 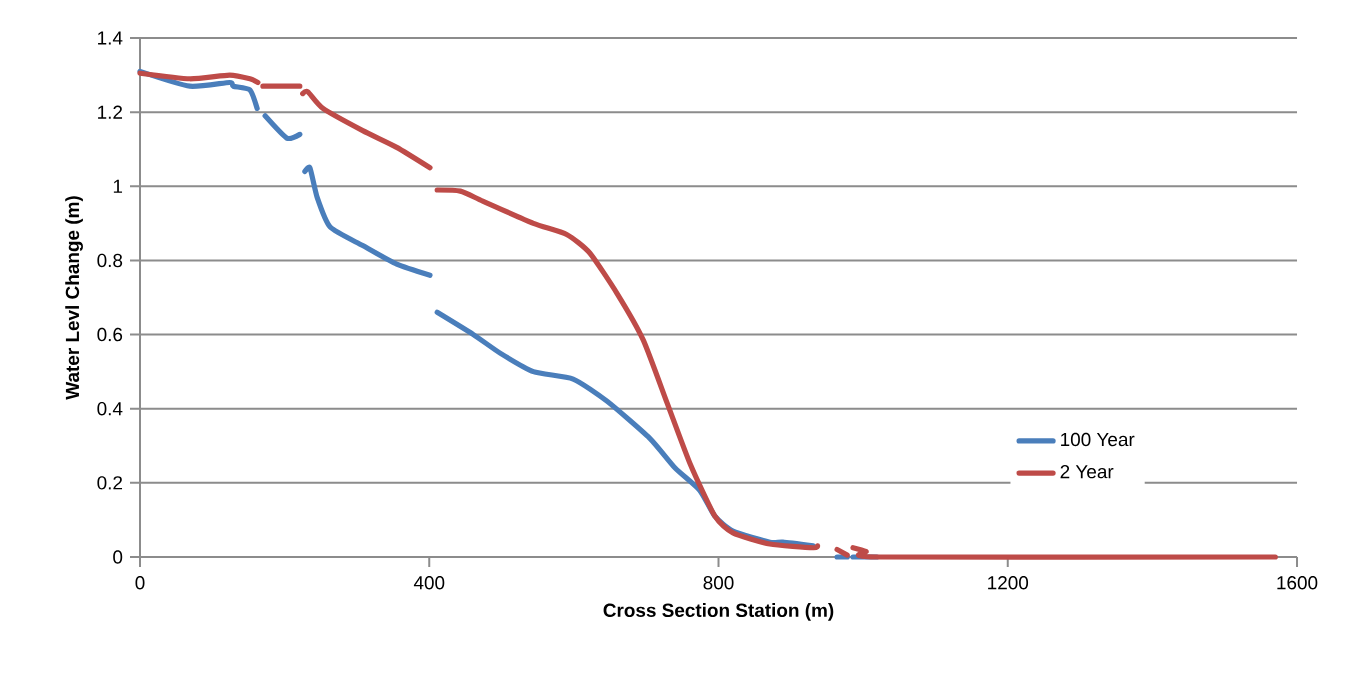 What do you see at coordinates (110, 409) in the screenshot?
I see `y-tick-label: 0.4` at bounding box center [110, 409].